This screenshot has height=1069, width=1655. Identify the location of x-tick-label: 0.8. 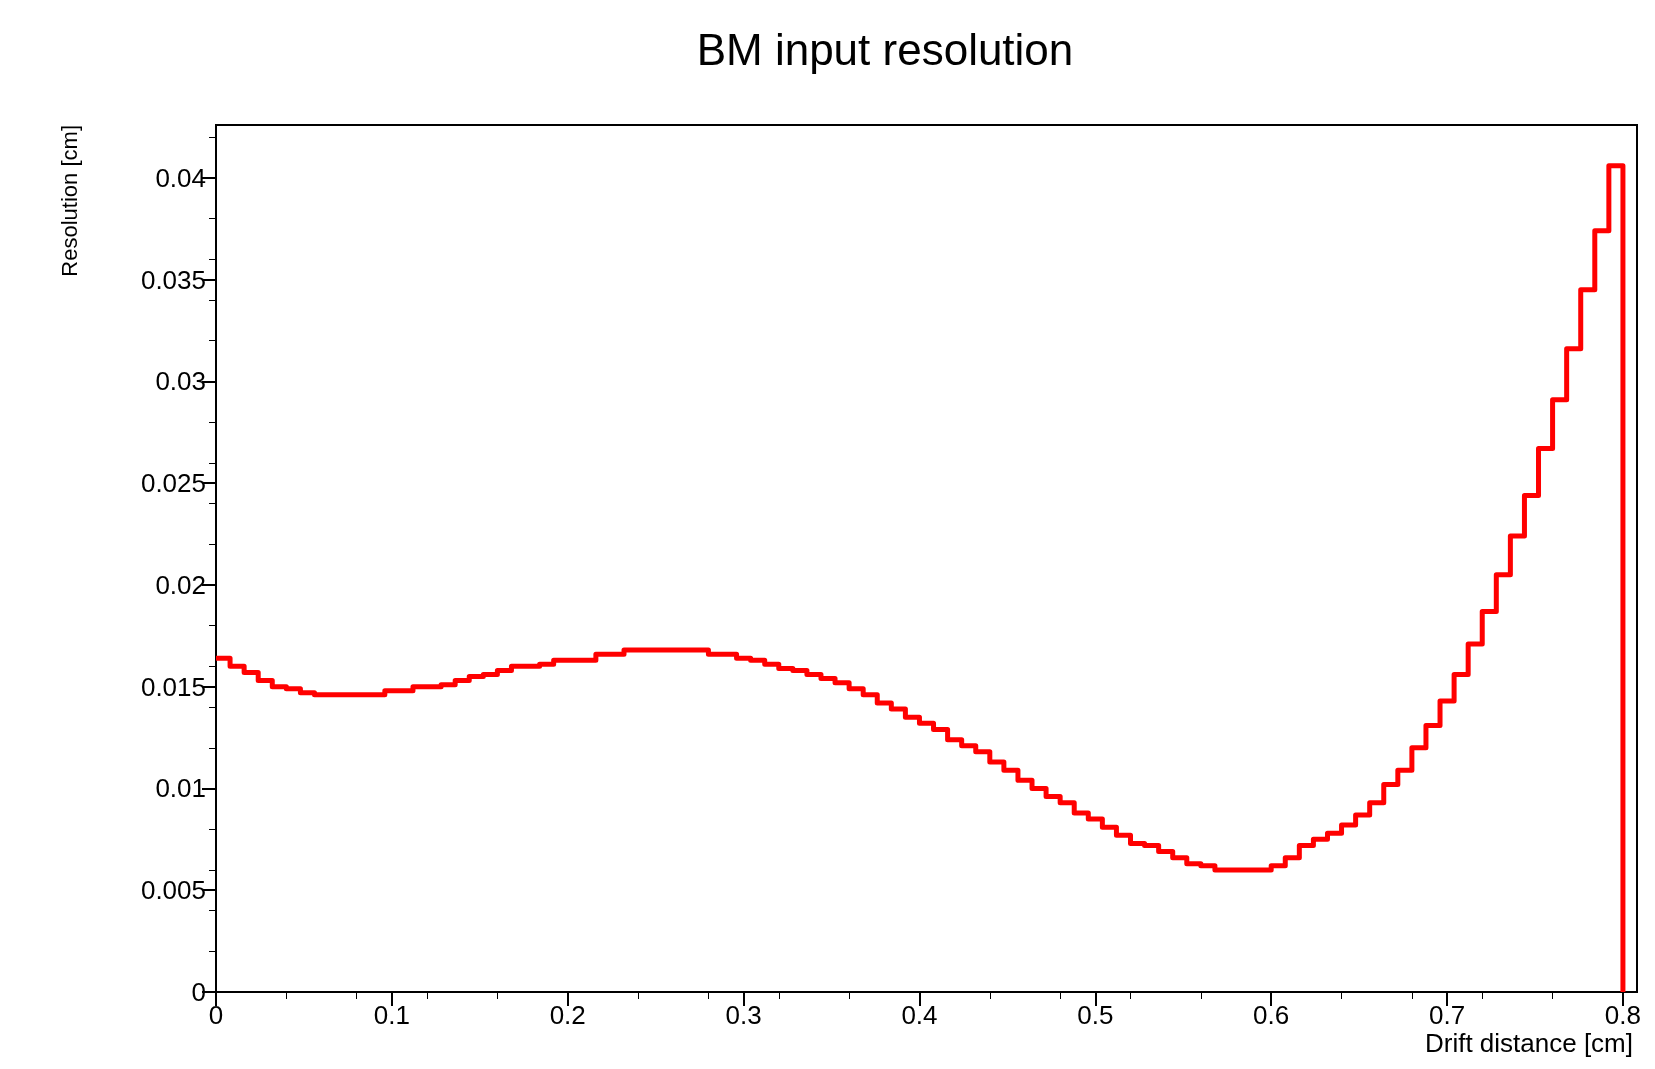
(1623, 1015).